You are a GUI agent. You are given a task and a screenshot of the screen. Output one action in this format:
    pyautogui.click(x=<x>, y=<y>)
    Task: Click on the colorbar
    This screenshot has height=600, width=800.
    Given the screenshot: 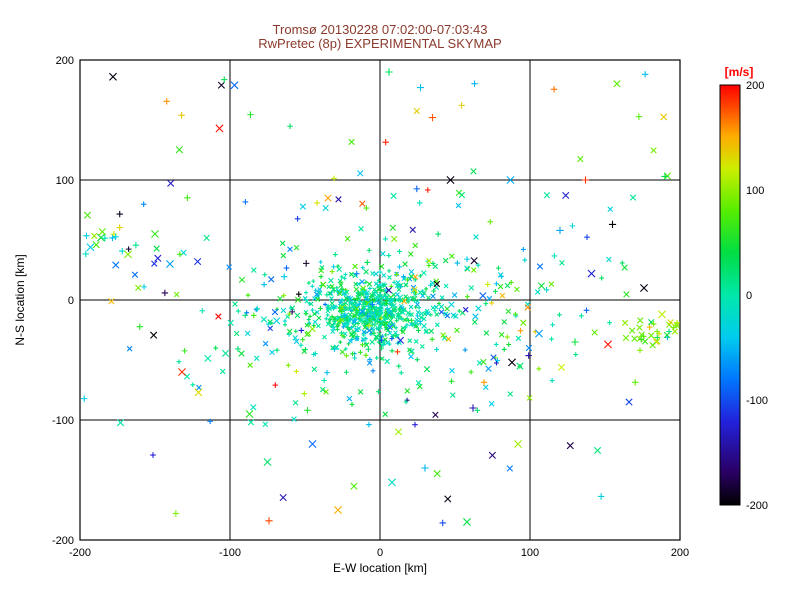 What is the action you would take?
    pyautogui.click(x=730, y=295)
    